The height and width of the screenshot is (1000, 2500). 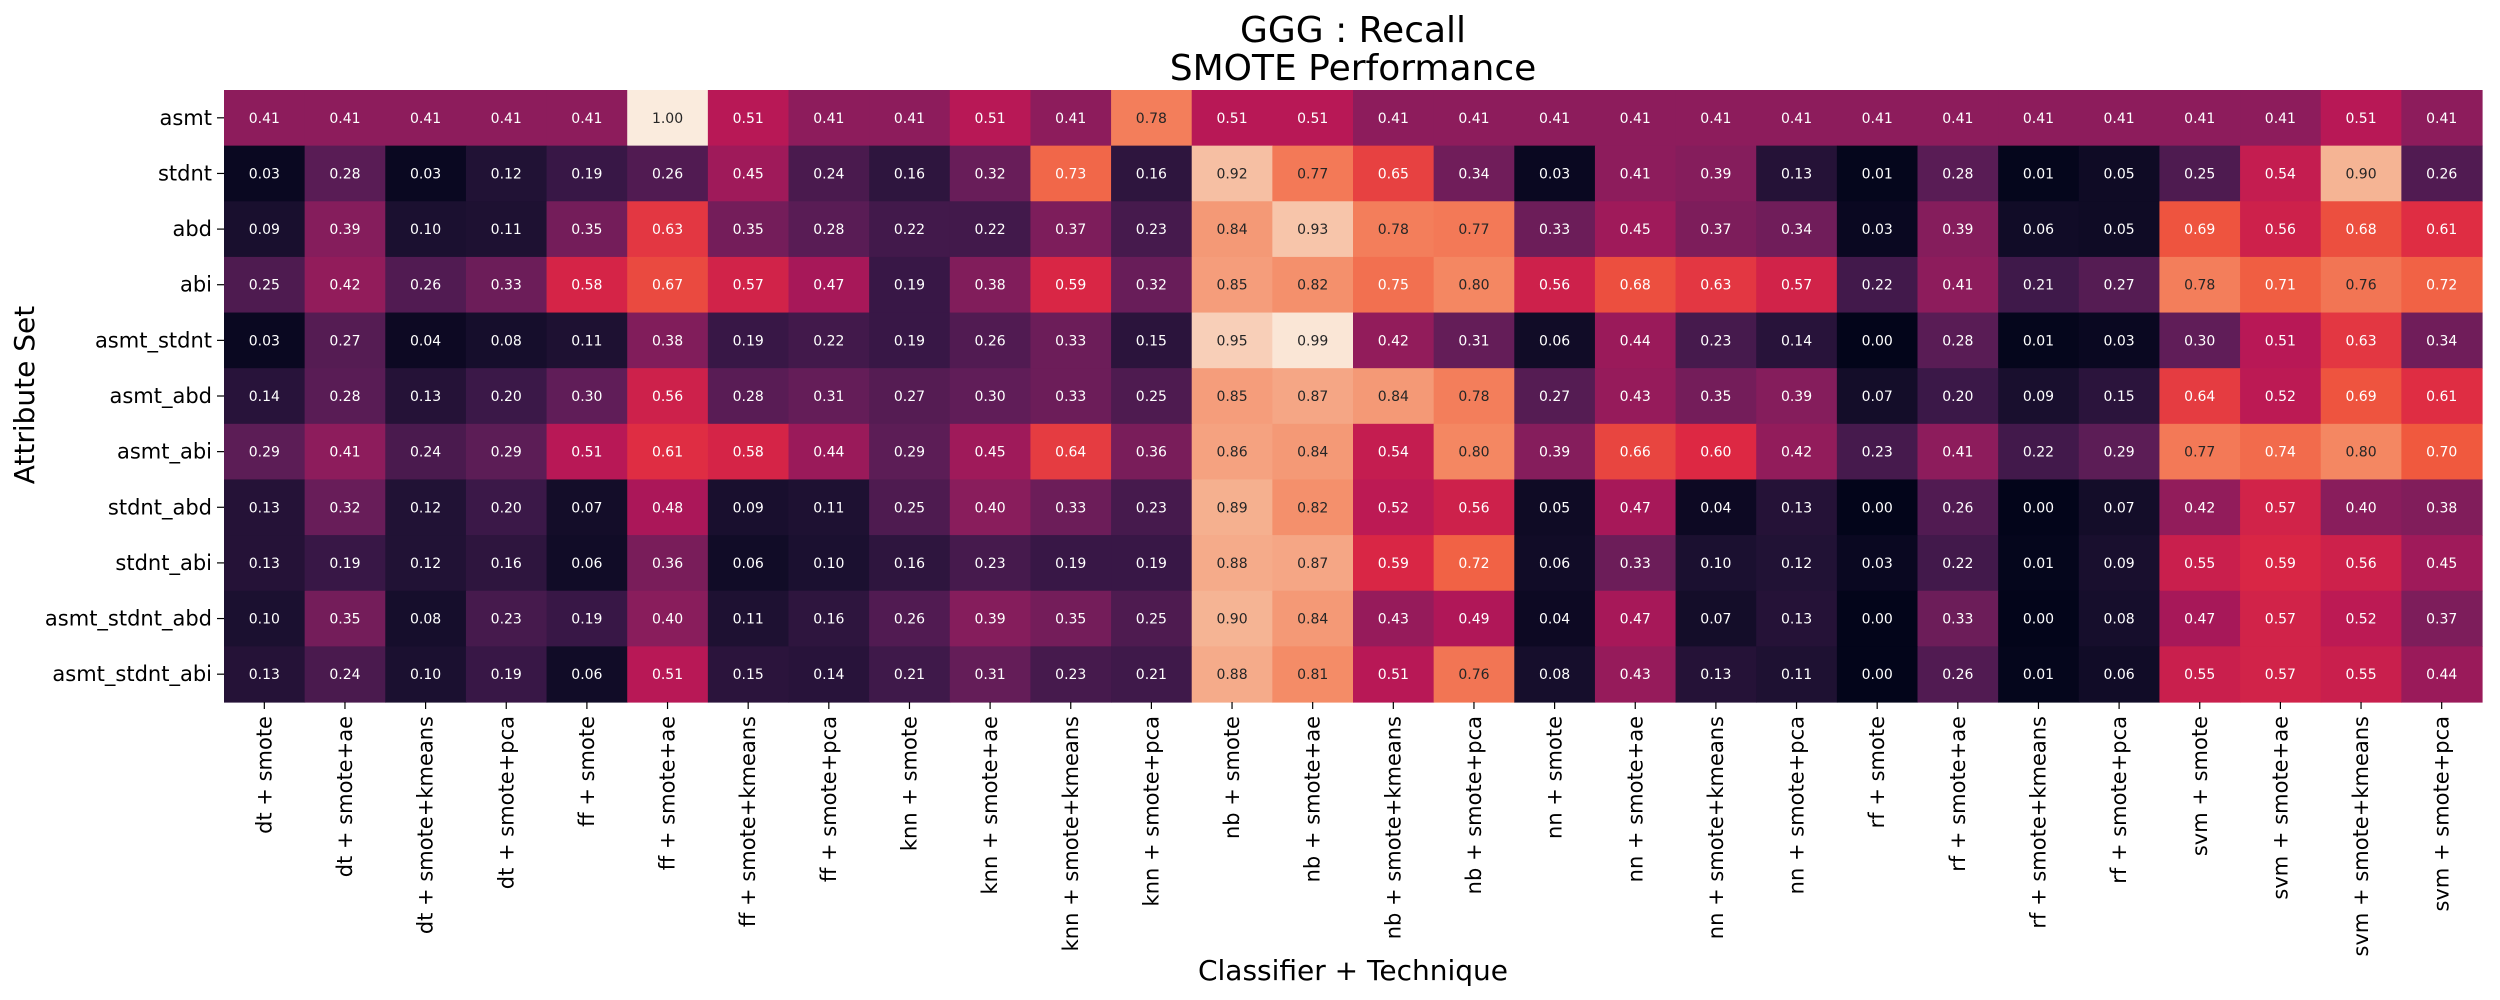 I want to click on heatmap-cell-value: 0.29, so click(x=2119, y=453).